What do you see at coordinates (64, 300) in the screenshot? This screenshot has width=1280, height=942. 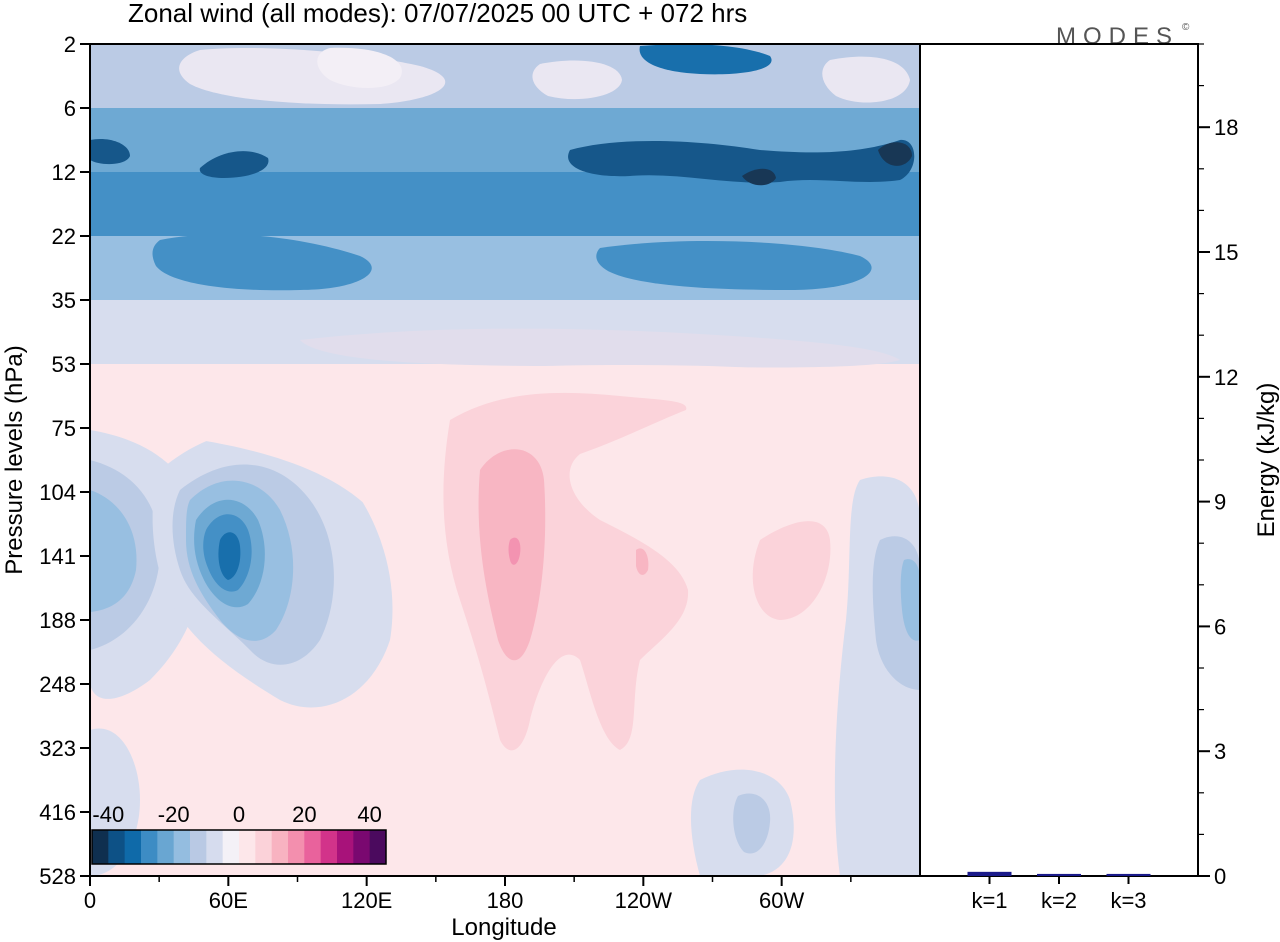 I see `y-tick-label: 35` at bounding box center [64, 300].